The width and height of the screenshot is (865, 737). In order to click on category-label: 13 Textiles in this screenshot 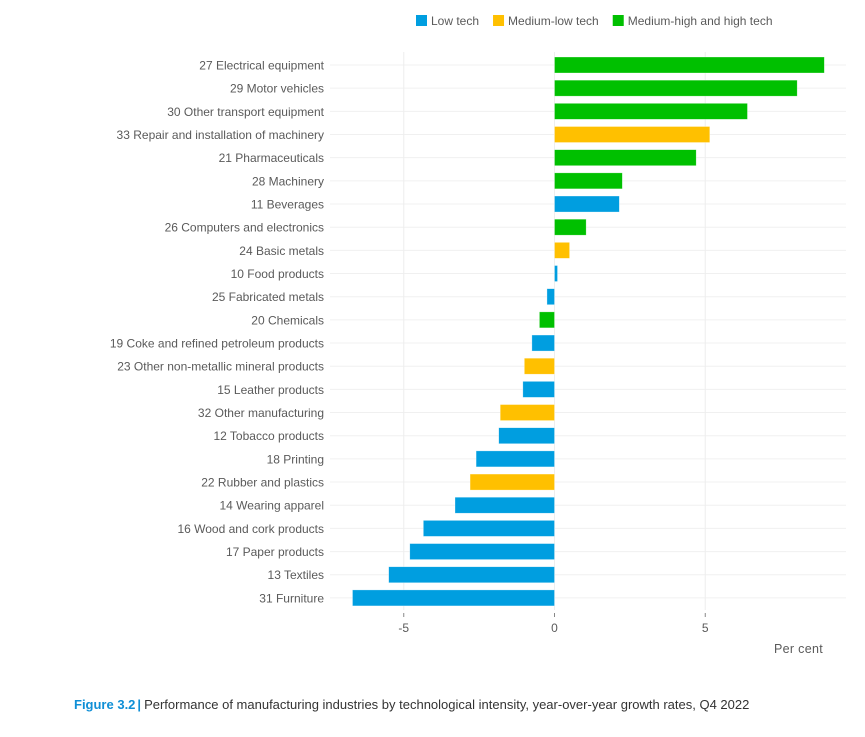, I will do `click(296, 575)`.